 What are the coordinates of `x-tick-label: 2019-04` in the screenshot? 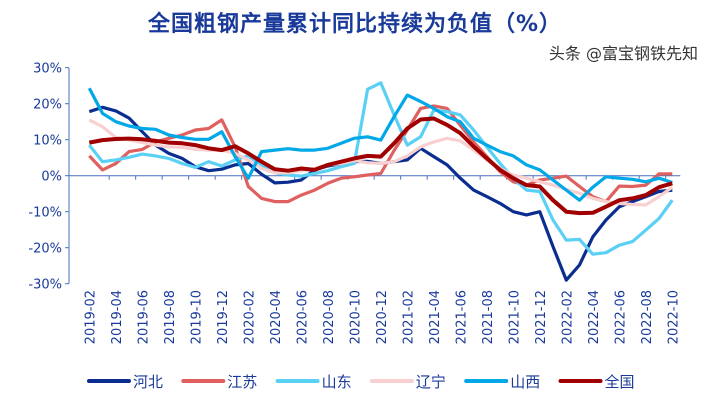 It's located at (117, 317).